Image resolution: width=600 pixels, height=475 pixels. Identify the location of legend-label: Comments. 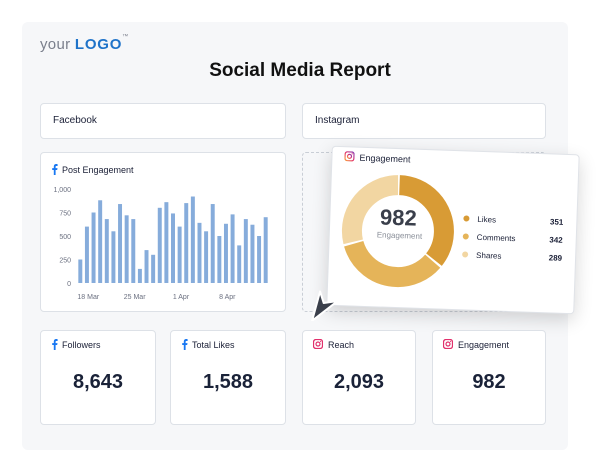
(496, 237).